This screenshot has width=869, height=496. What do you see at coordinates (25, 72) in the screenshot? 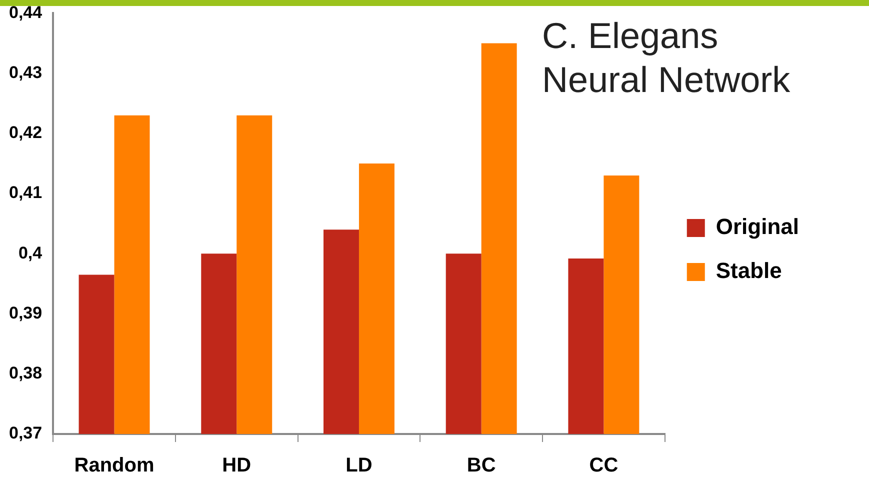
I see `y-tick-label: 0,43` at bounding box center [25, 72].